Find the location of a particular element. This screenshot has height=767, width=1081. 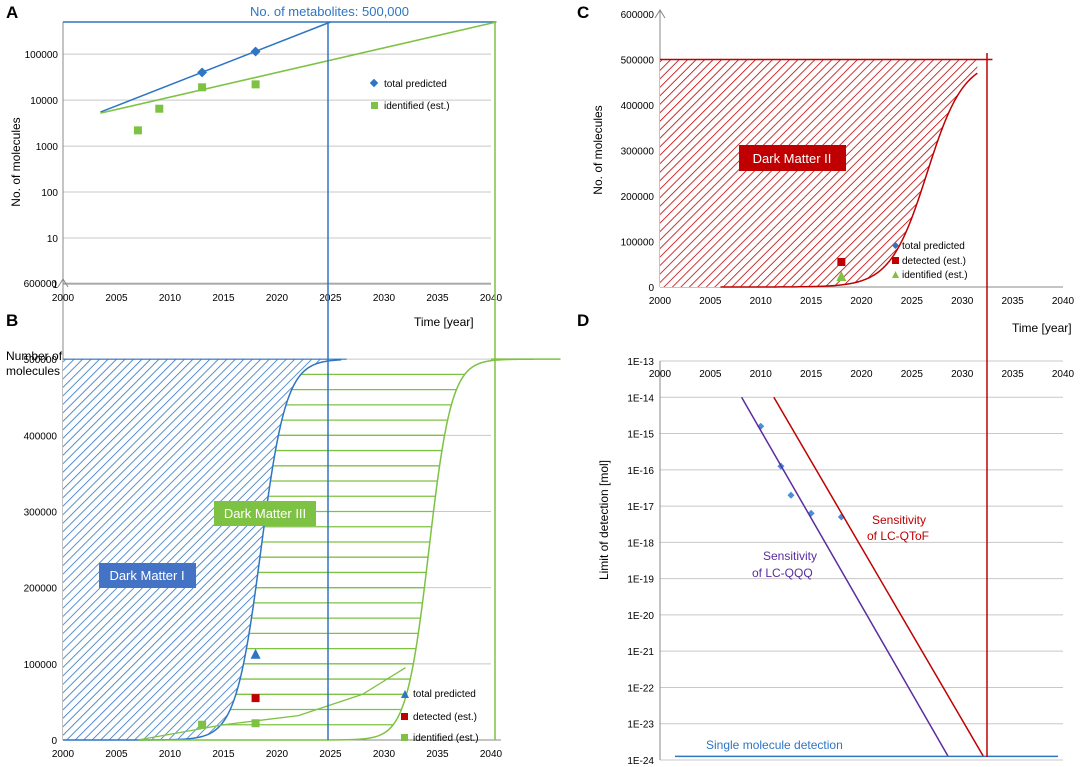

annotation-single-molecule: Single molecule detection is located at coordinates (774, 745).